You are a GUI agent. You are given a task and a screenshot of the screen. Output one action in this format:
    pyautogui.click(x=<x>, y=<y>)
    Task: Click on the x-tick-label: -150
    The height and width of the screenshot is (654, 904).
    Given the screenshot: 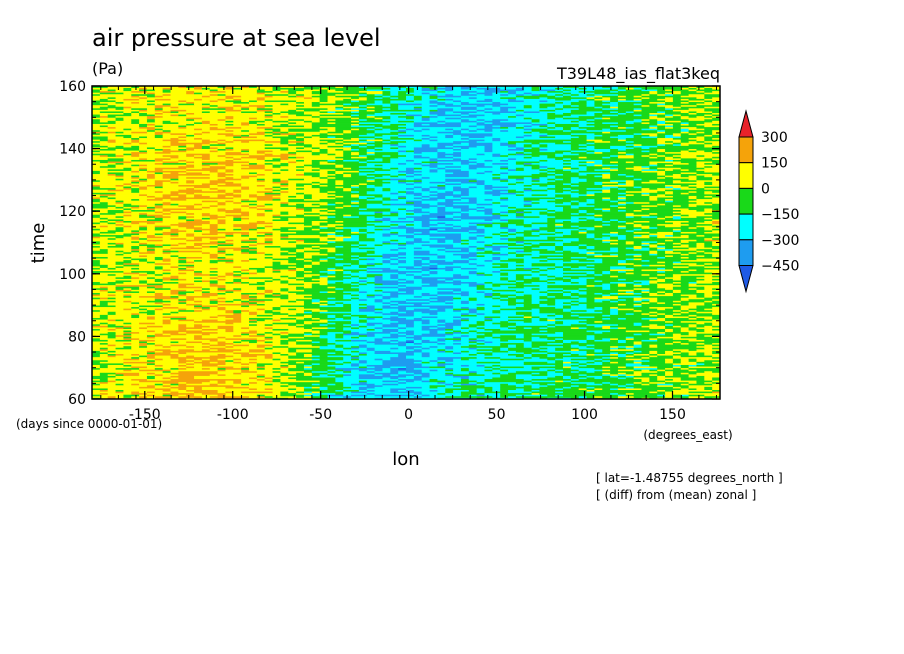 What is the action you would take?
    pyautogui.click(x=145, y=415)
    